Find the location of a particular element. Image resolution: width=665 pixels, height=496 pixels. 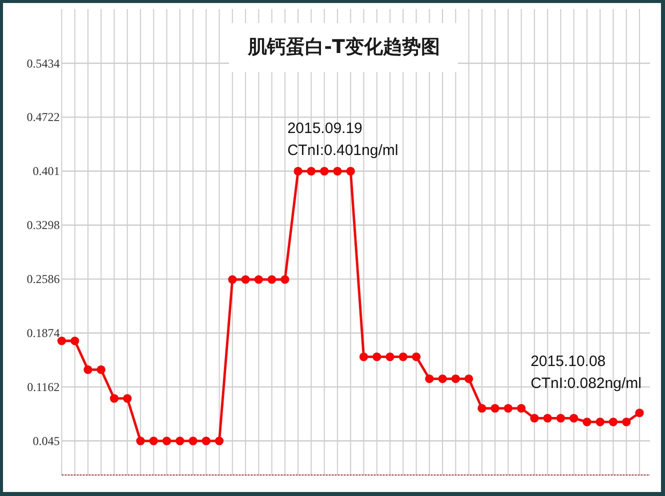

y-tick-label: 0.4722 is located at coordinates (43, 117).